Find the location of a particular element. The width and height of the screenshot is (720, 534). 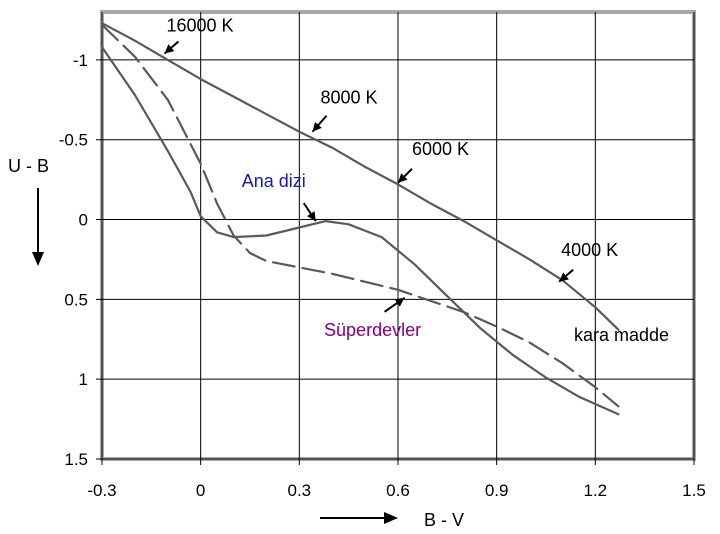

annotation-label: 8000 K is located at coordinates (348, 98).